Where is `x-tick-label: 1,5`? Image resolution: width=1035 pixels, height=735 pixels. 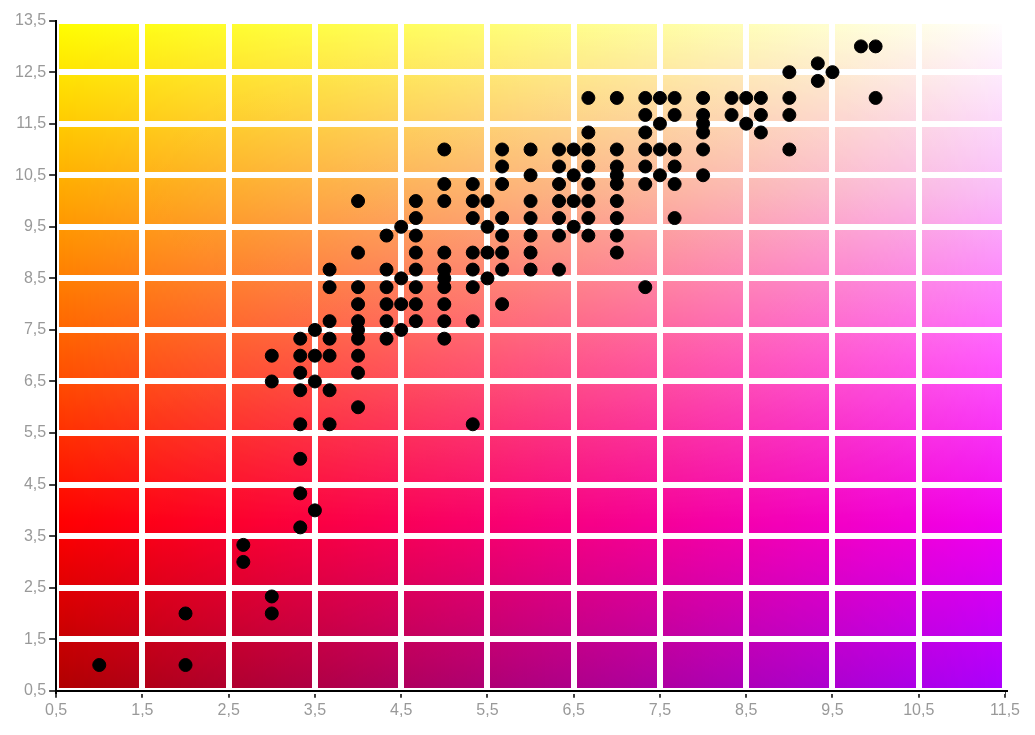 x-tick-label: 1,5 is located at coordinates (142, 709).